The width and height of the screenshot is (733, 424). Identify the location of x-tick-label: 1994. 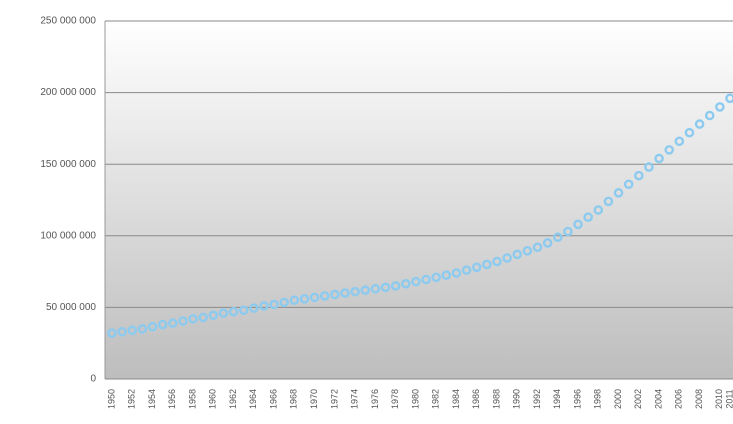
(557, 399).